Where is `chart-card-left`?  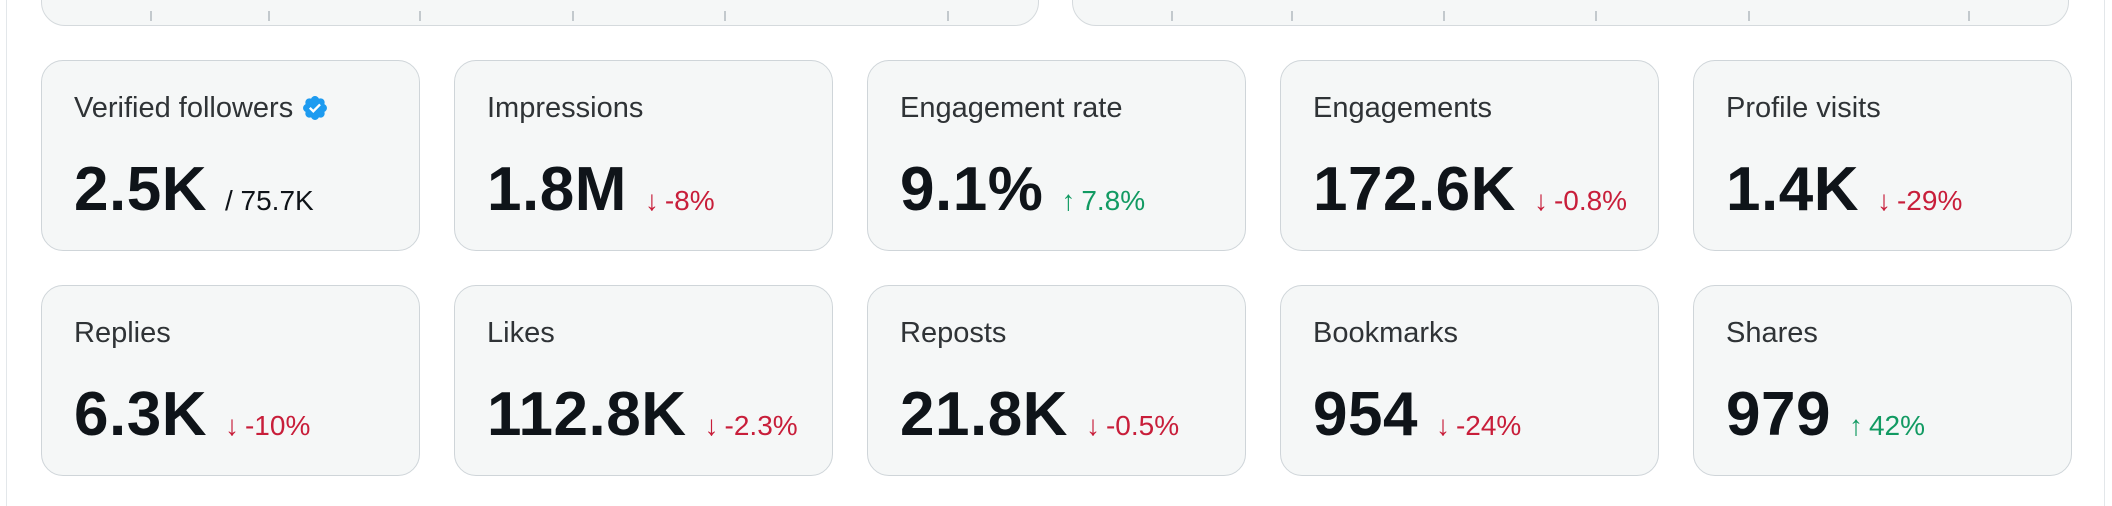 chart-card-left is located at coordinates (540, 13).